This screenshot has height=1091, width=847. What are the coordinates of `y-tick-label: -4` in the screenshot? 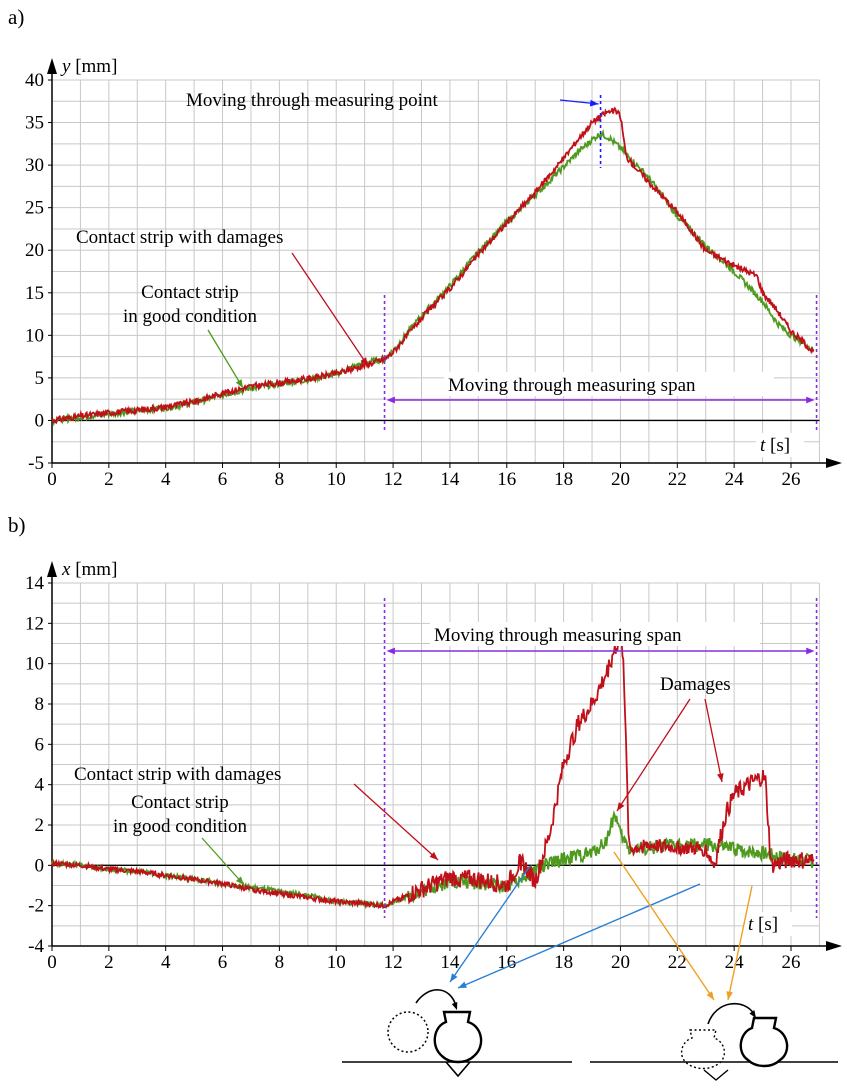 It's located at (36, 946).